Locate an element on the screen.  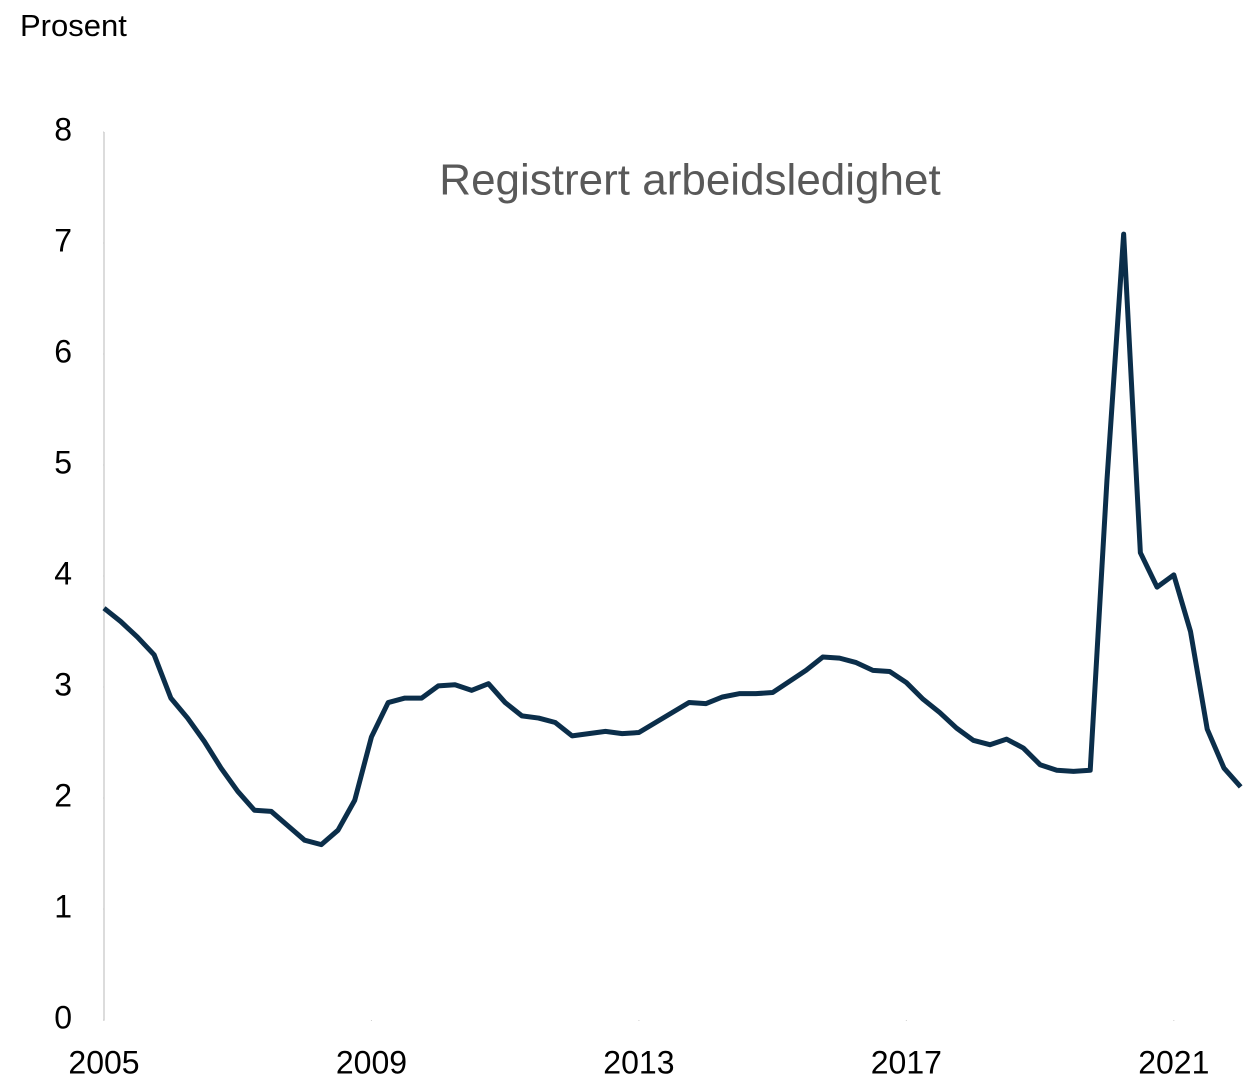
x-tick-label: 2005 is located at coordinates (103, 1062).